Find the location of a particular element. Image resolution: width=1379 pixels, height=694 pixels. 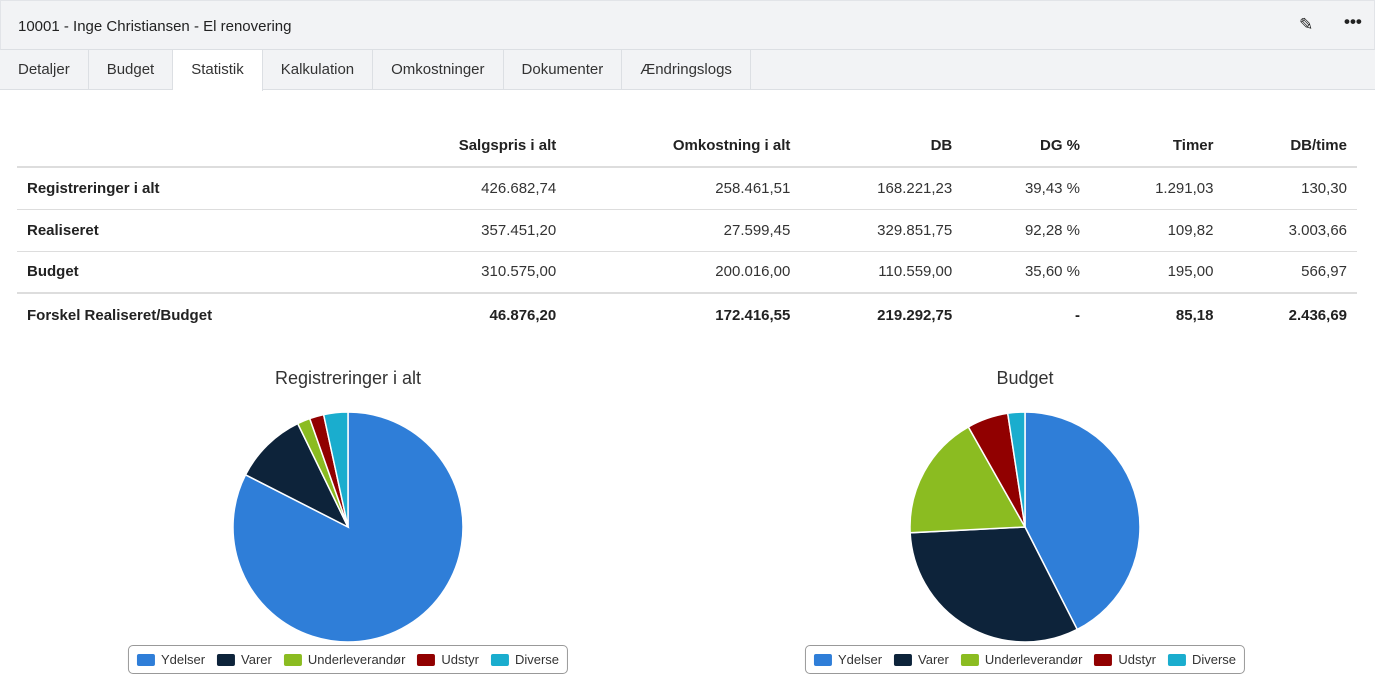

table-cell: Budget is located at coordinates (192, 272).